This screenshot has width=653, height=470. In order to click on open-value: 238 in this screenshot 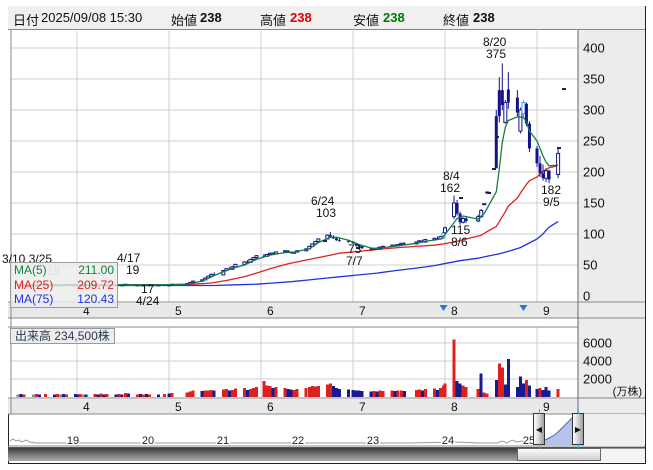, I will do `click(211, 17)`.